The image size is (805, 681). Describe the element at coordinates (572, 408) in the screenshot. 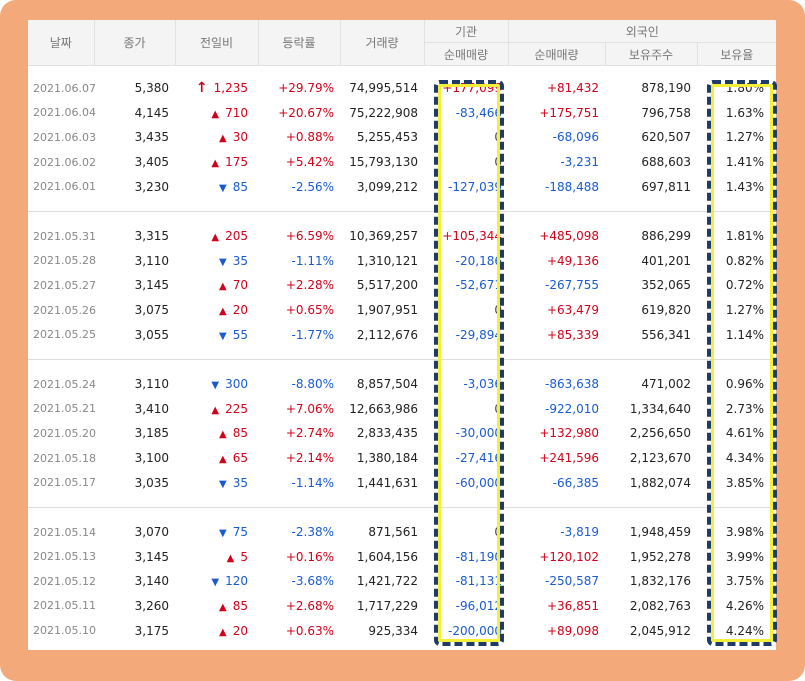

I see `cell-foreign-net: -922,010` at that location.